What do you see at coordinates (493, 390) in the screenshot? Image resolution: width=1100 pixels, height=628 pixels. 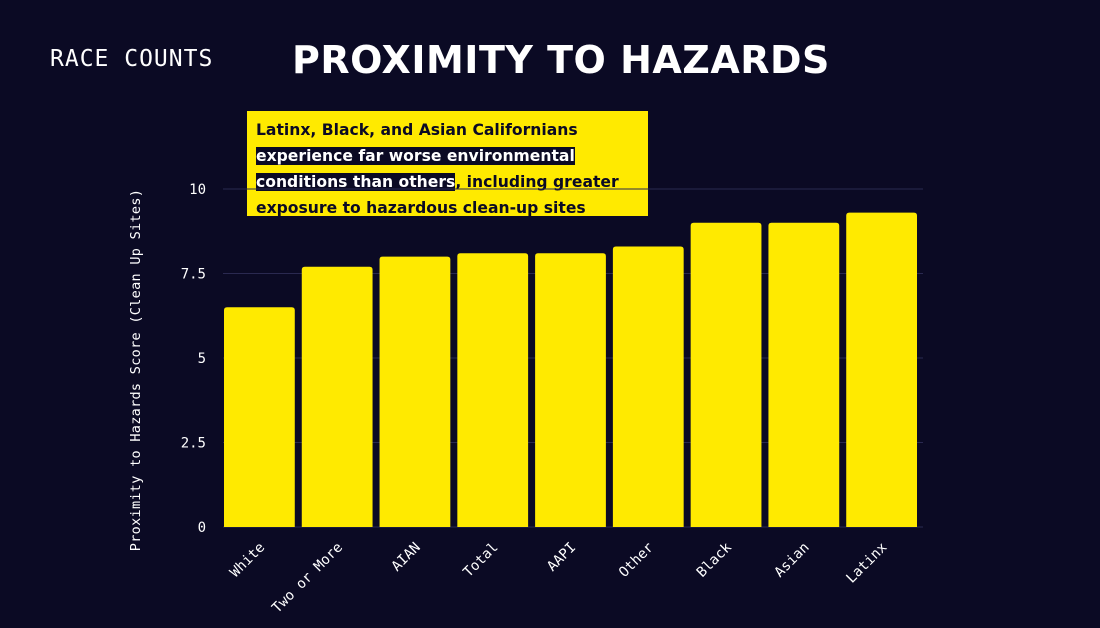 I see `bar-total` at bounding box center [493, 390].